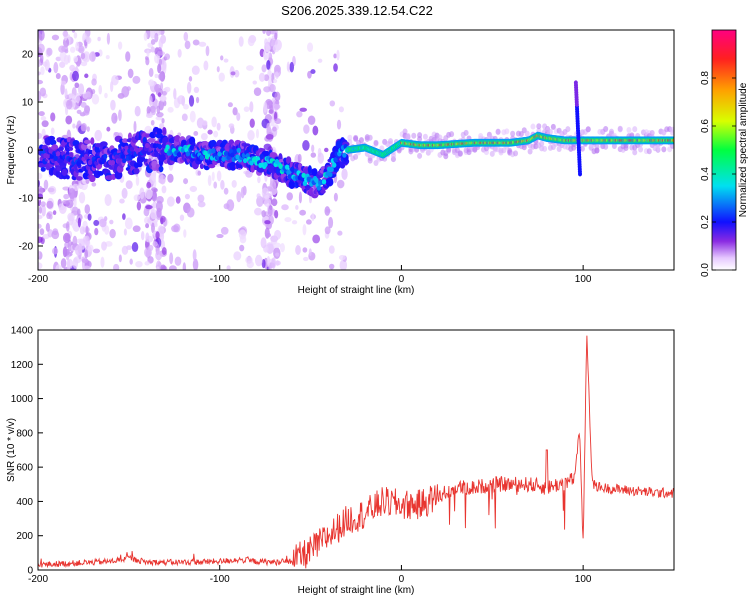  I want to click on snr-x-ticks: -200 -100 0 100, so click(310, 575).